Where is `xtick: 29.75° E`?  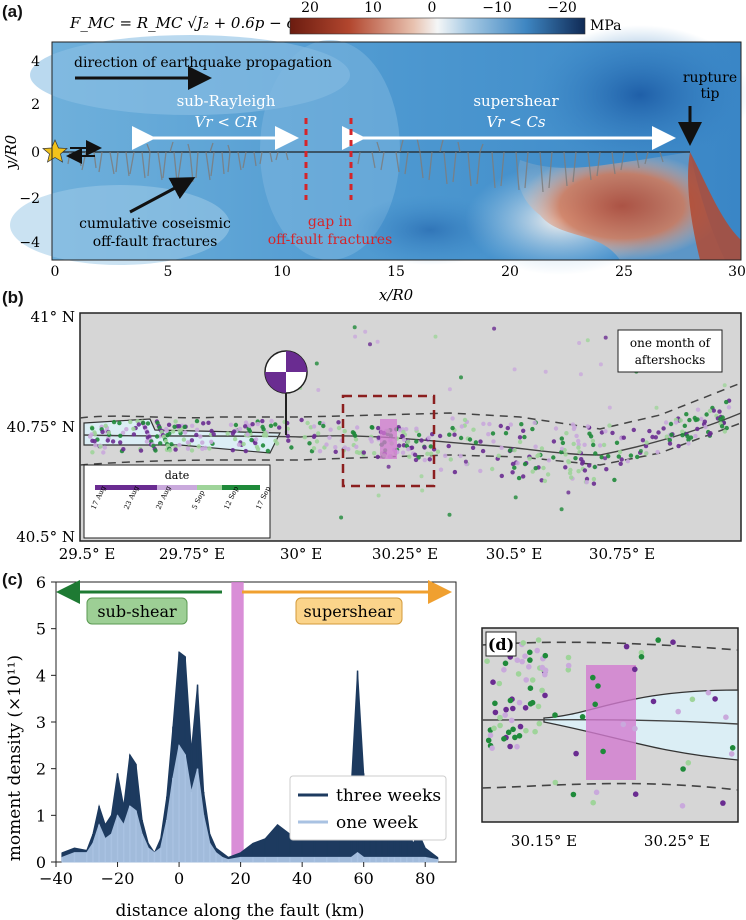
xtick: 29.75° E is located at coordinates (192, 554).